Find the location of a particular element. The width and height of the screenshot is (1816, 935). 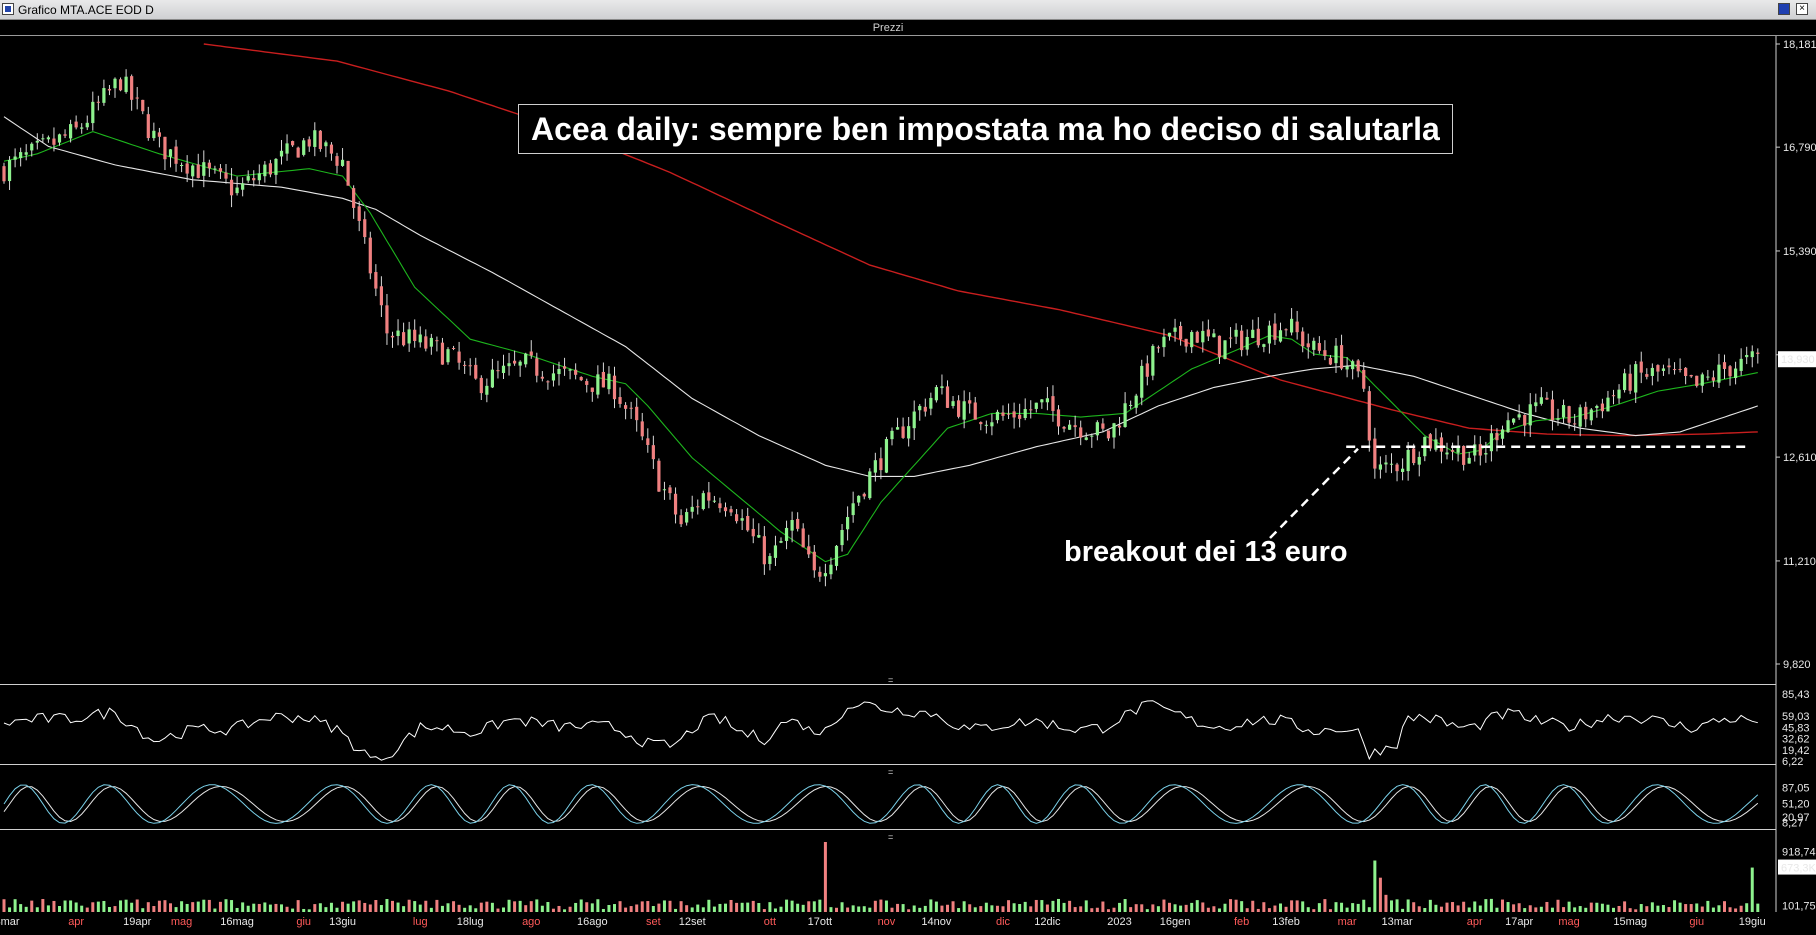

stoch-pane-handle: = is located at coordinates (891, 772).